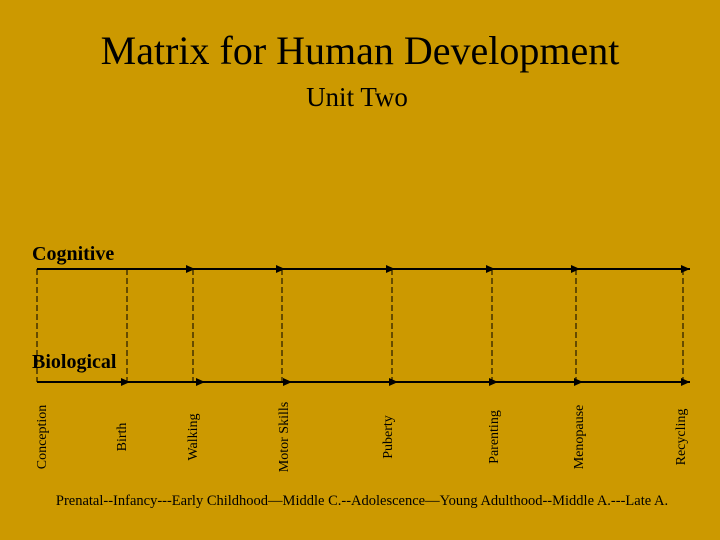 The height and width of the screenshot is (540, 720). What do you see at coordinates (193, 436) in the screenshot?
I see `milestone-label: Walking` at bounding box center [193, 436].